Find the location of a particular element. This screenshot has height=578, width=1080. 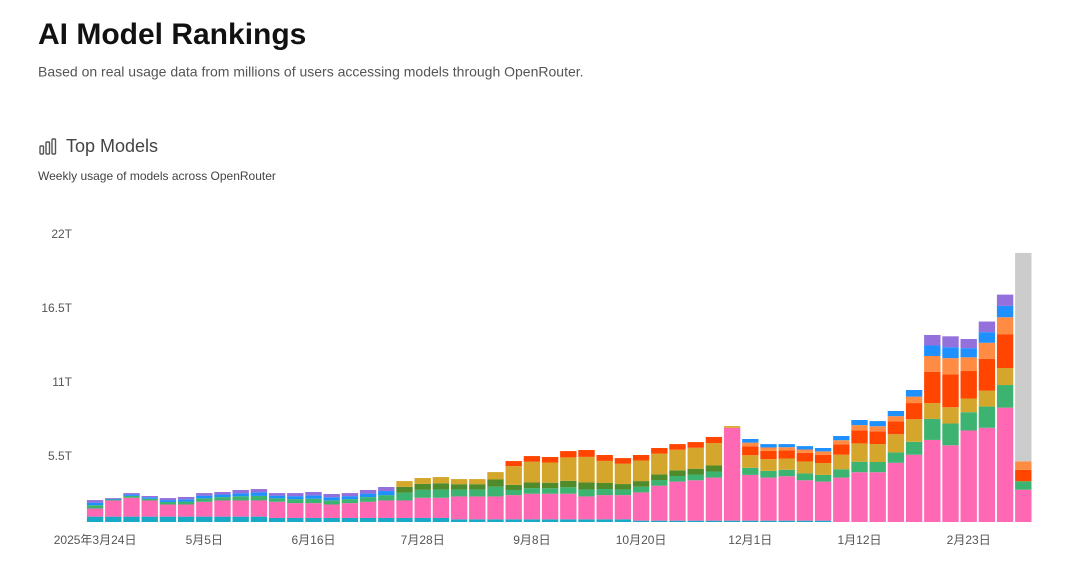

chart-title: Top Models is located at coordinates (112, 146).